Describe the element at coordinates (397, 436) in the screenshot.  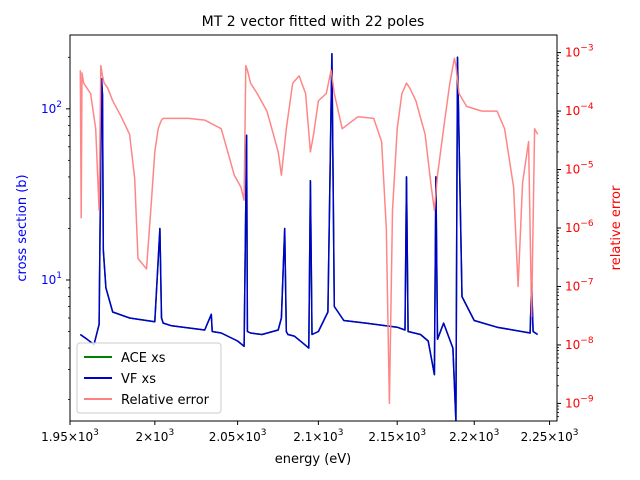
I see `x-tick-label-4: 2.15×103` at that location.